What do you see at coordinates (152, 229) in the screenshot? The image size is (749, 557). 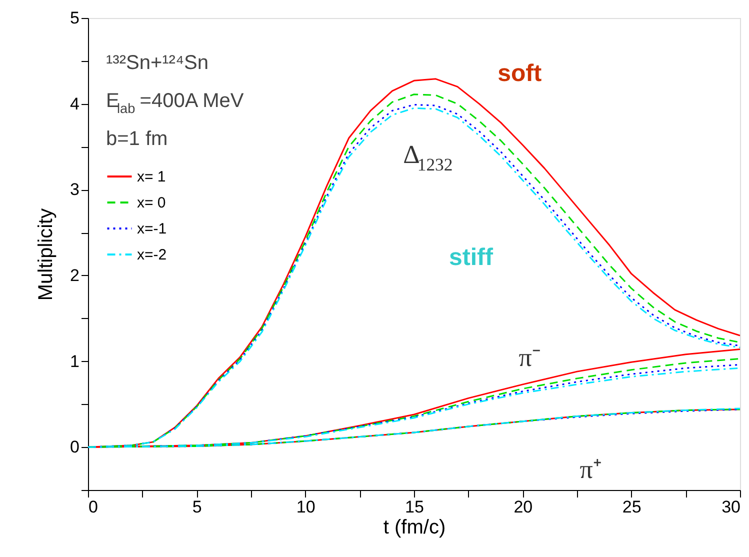 I see `legend-label: x=-1` at bounding box center [152, 229].